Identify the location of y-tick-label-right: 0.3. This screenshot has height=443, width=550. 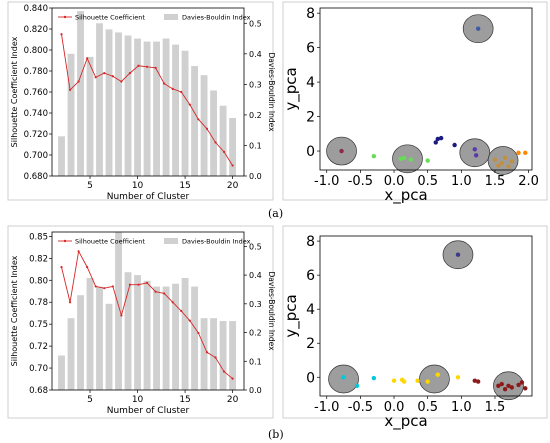
(255, 84).